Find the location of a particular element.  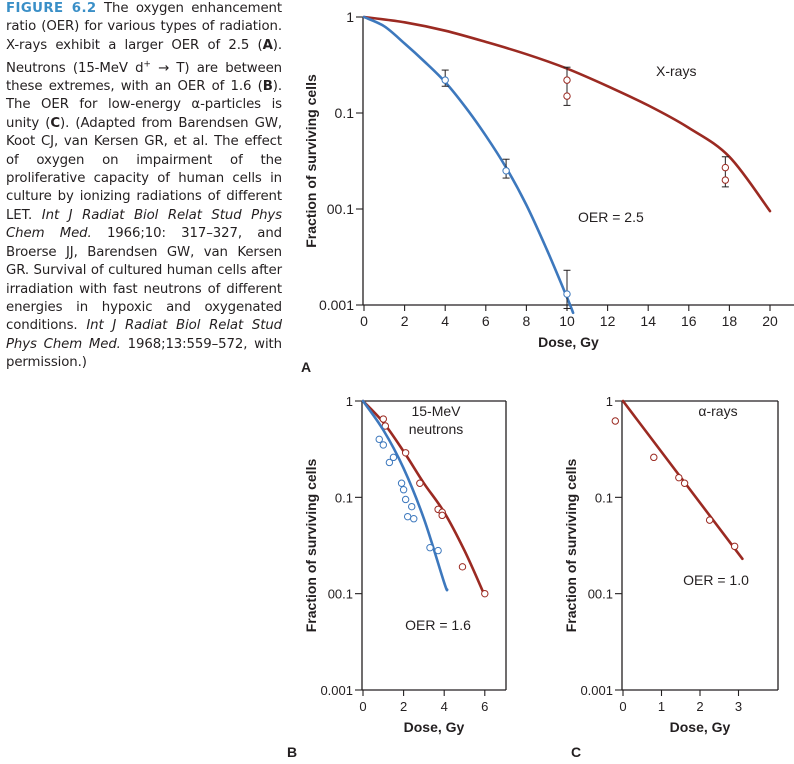

caption-part: 1968;13:559–572, with permission.) is located at coordinates (144, 353).